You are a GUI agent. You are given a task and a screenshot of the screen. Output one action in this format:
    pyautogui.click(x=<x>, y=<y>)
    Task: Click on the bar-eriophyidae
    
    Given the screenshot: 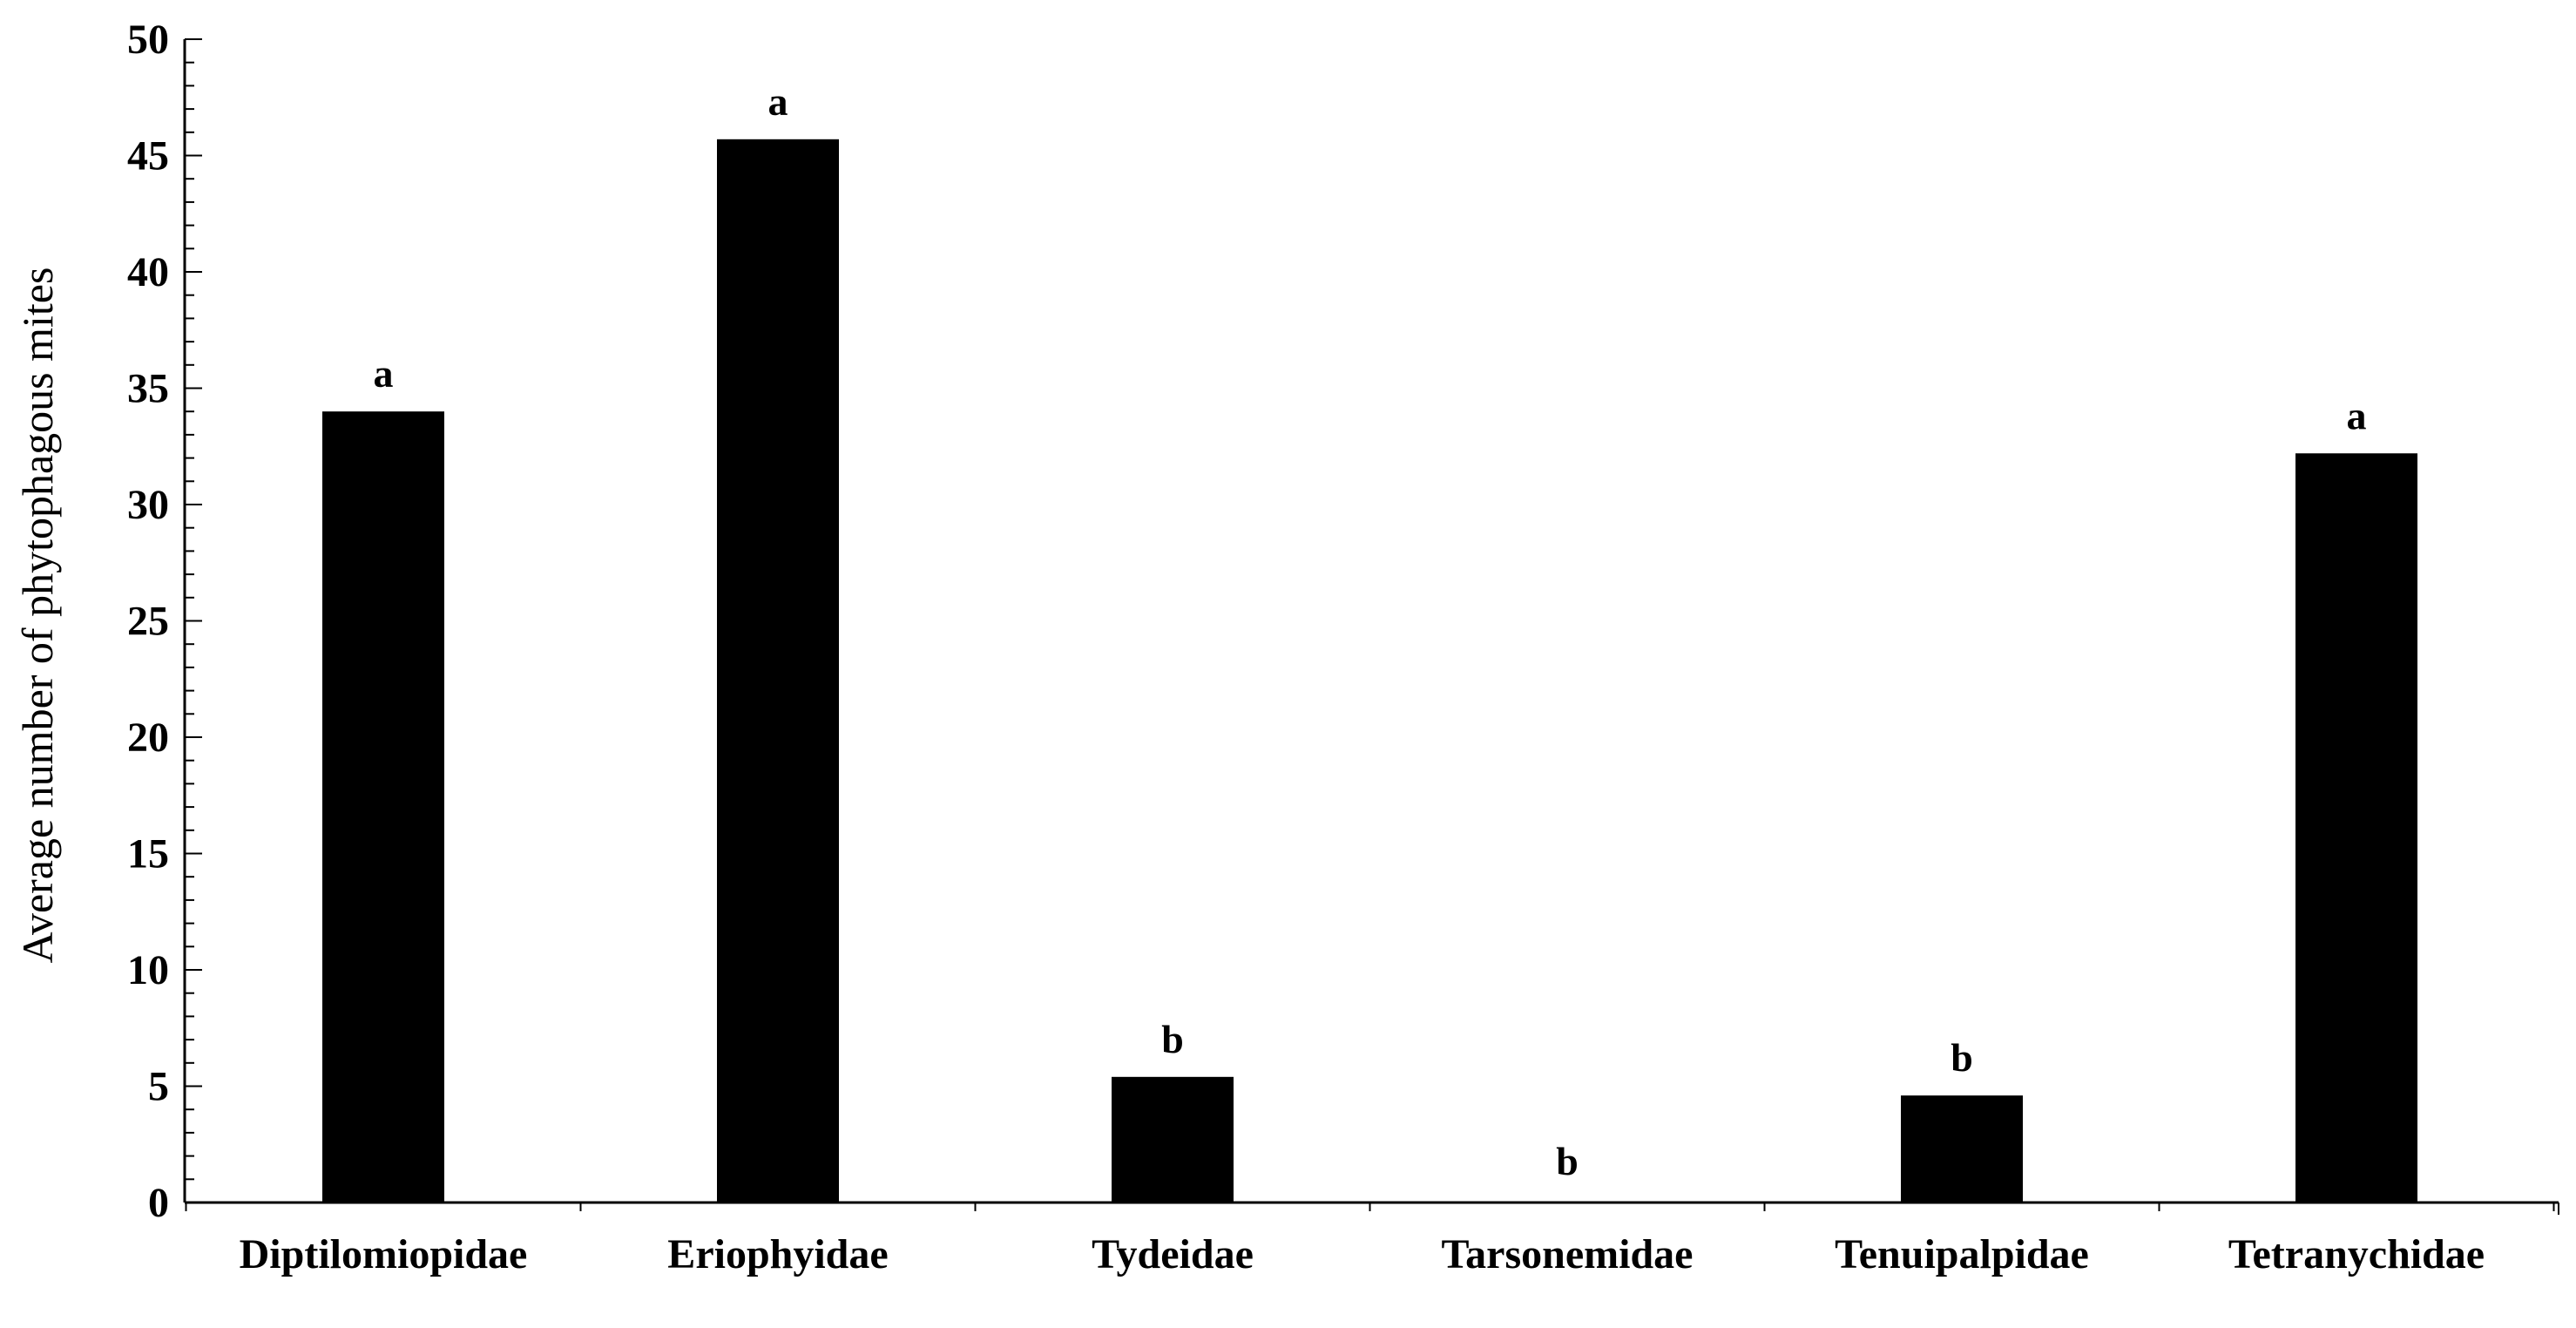 What is the action you would take?
    pyautogui.click(x=778, y=671)
    